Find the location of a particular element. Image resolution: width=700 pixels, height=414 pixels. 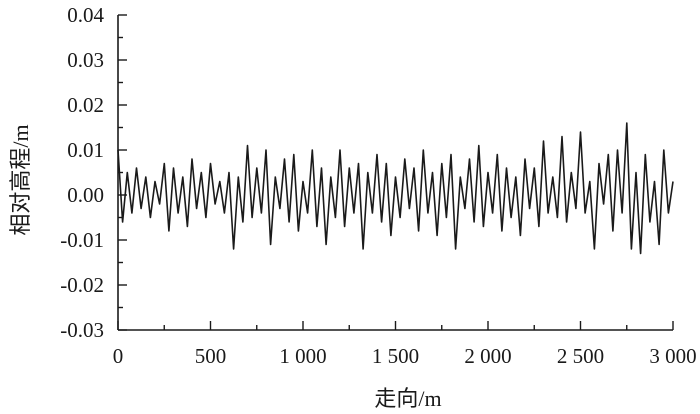

y-tick-label: 0.02 is located at coordinates (85, 105).